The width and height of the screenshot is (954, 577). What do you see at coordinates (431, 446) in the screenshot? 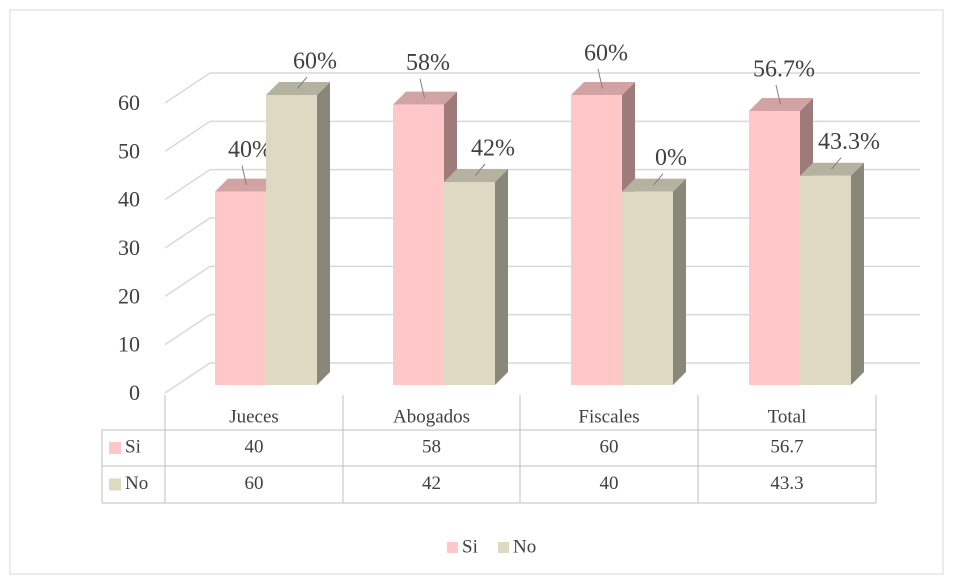
I see `table-value: 58` at bounding box center [431, 446].